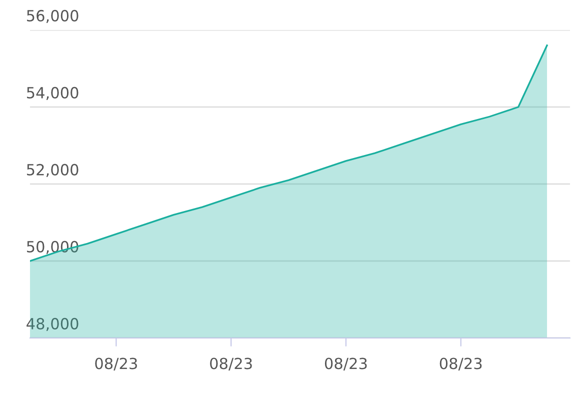  What do you see at coordinates (52, 93) in the screenshot?
I see `y-tick-label: 54,000` at bounding box center [52, 93].